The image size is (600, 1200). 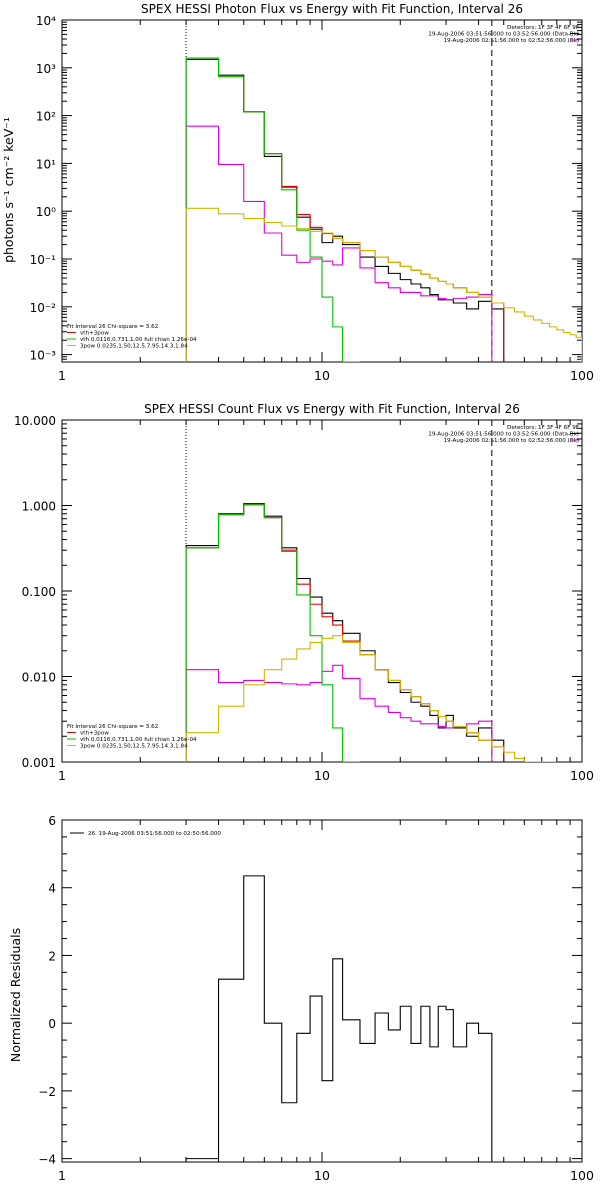 What do you see at coordinates (46, 21) in the screenshot?
I see `y-tick-label: 10⁴` at bounding box center [46, 21].